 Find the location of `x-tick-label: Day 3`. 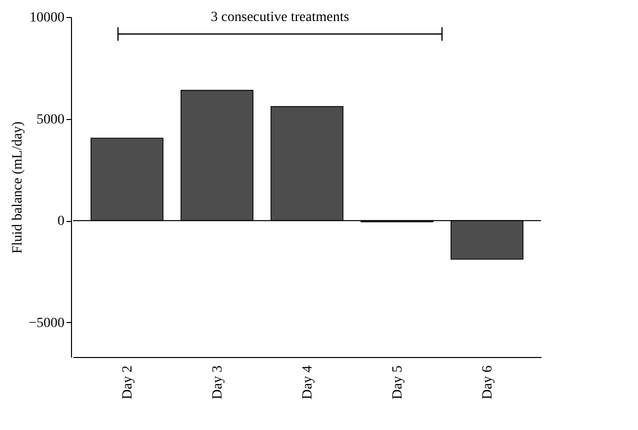

x-tick-label: Day 3 is located at coordinates (218, 383).